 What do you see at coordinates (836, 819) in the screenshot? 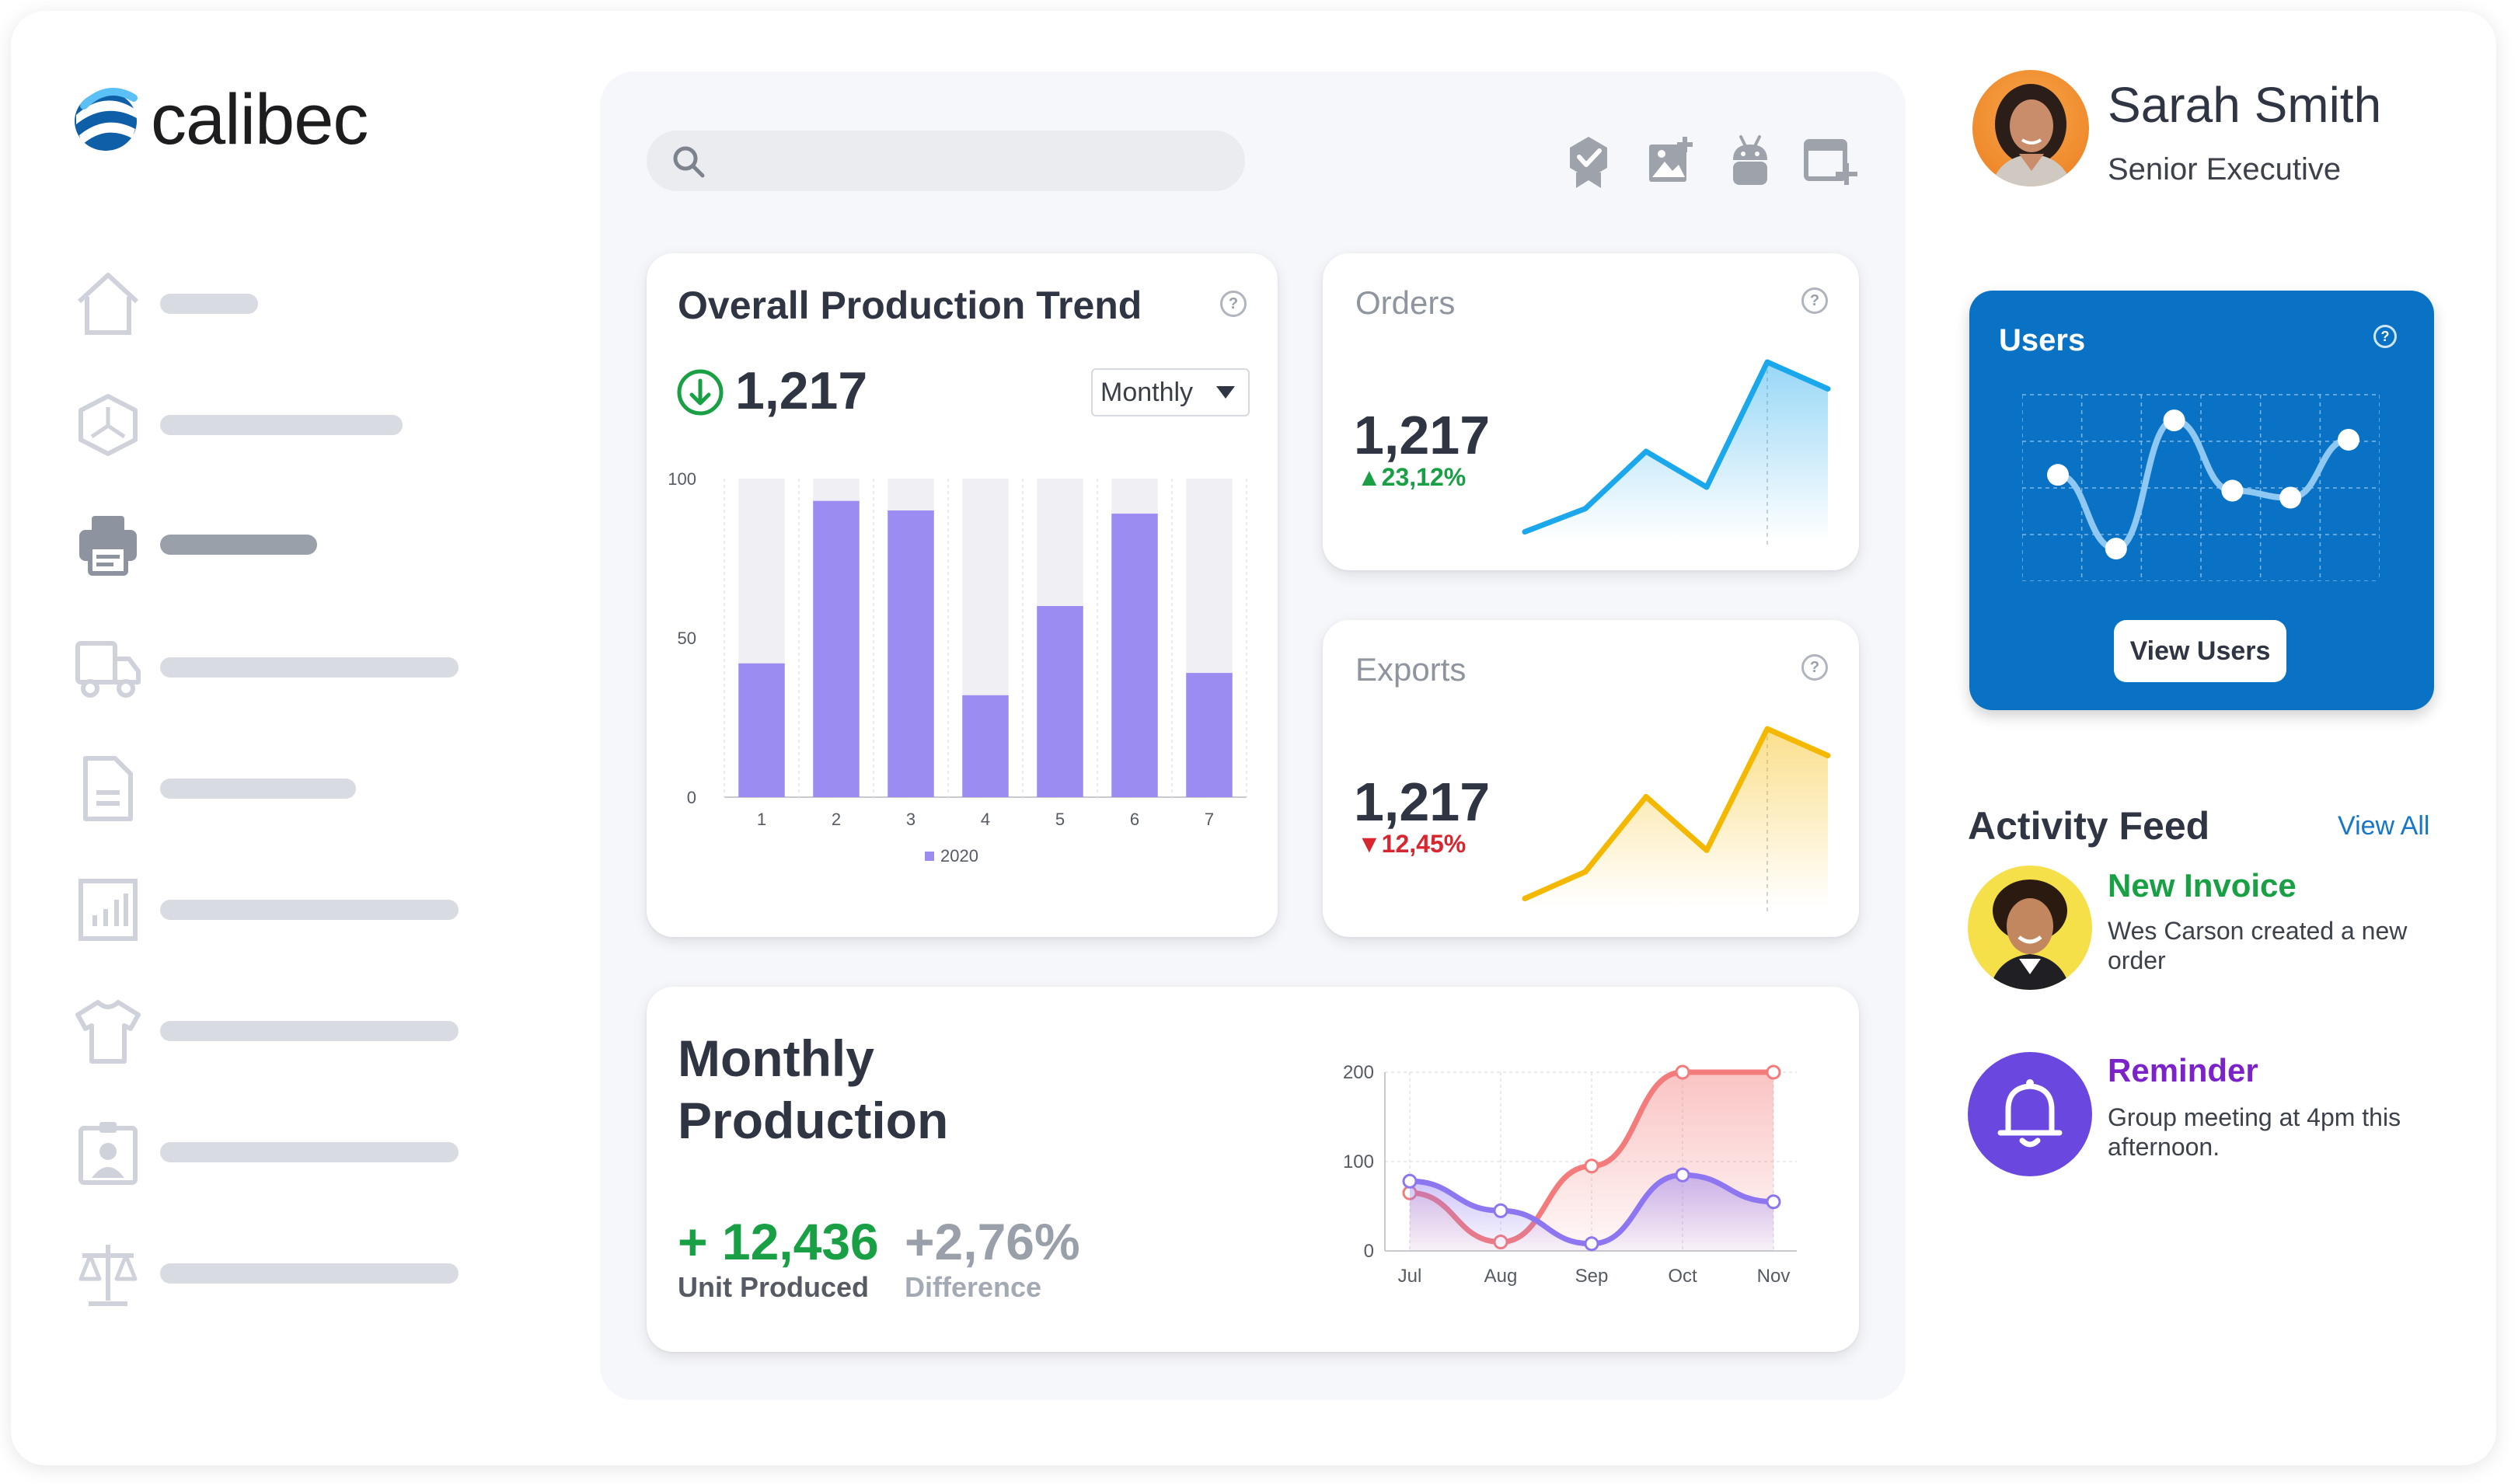
I see `x-tick-label: 2` at bounding box center [836, 819].